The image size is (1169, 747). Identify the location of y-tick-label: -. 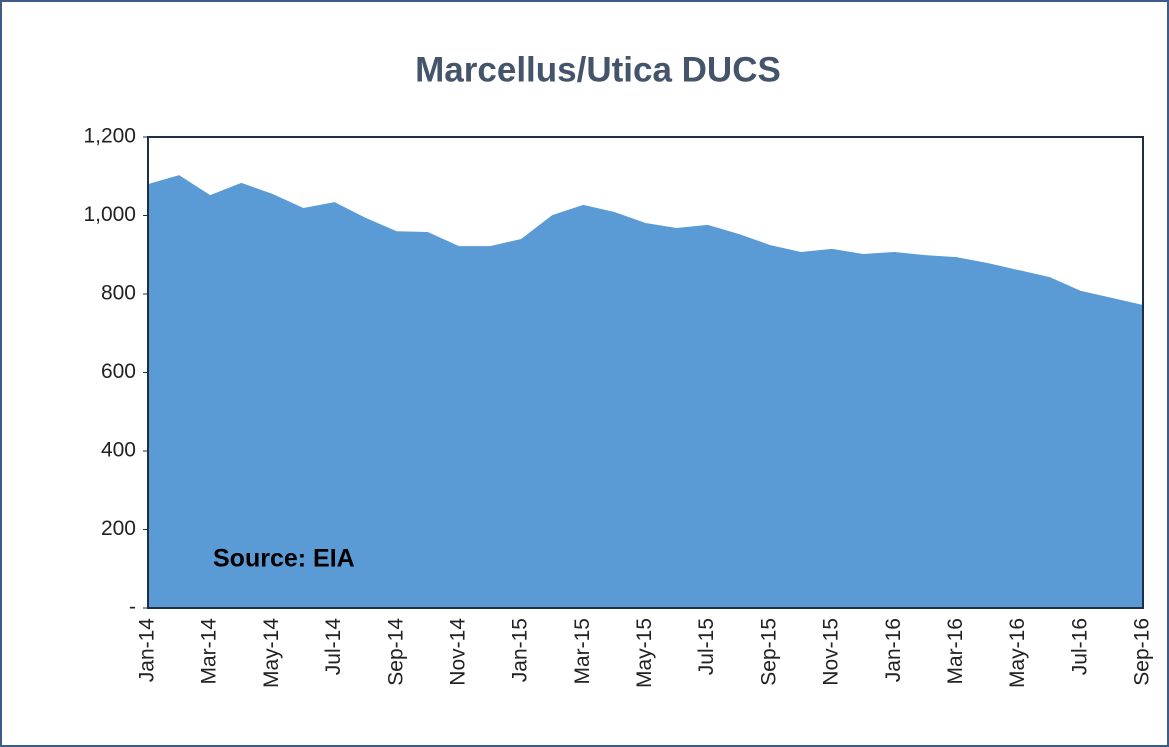
(132, 607).